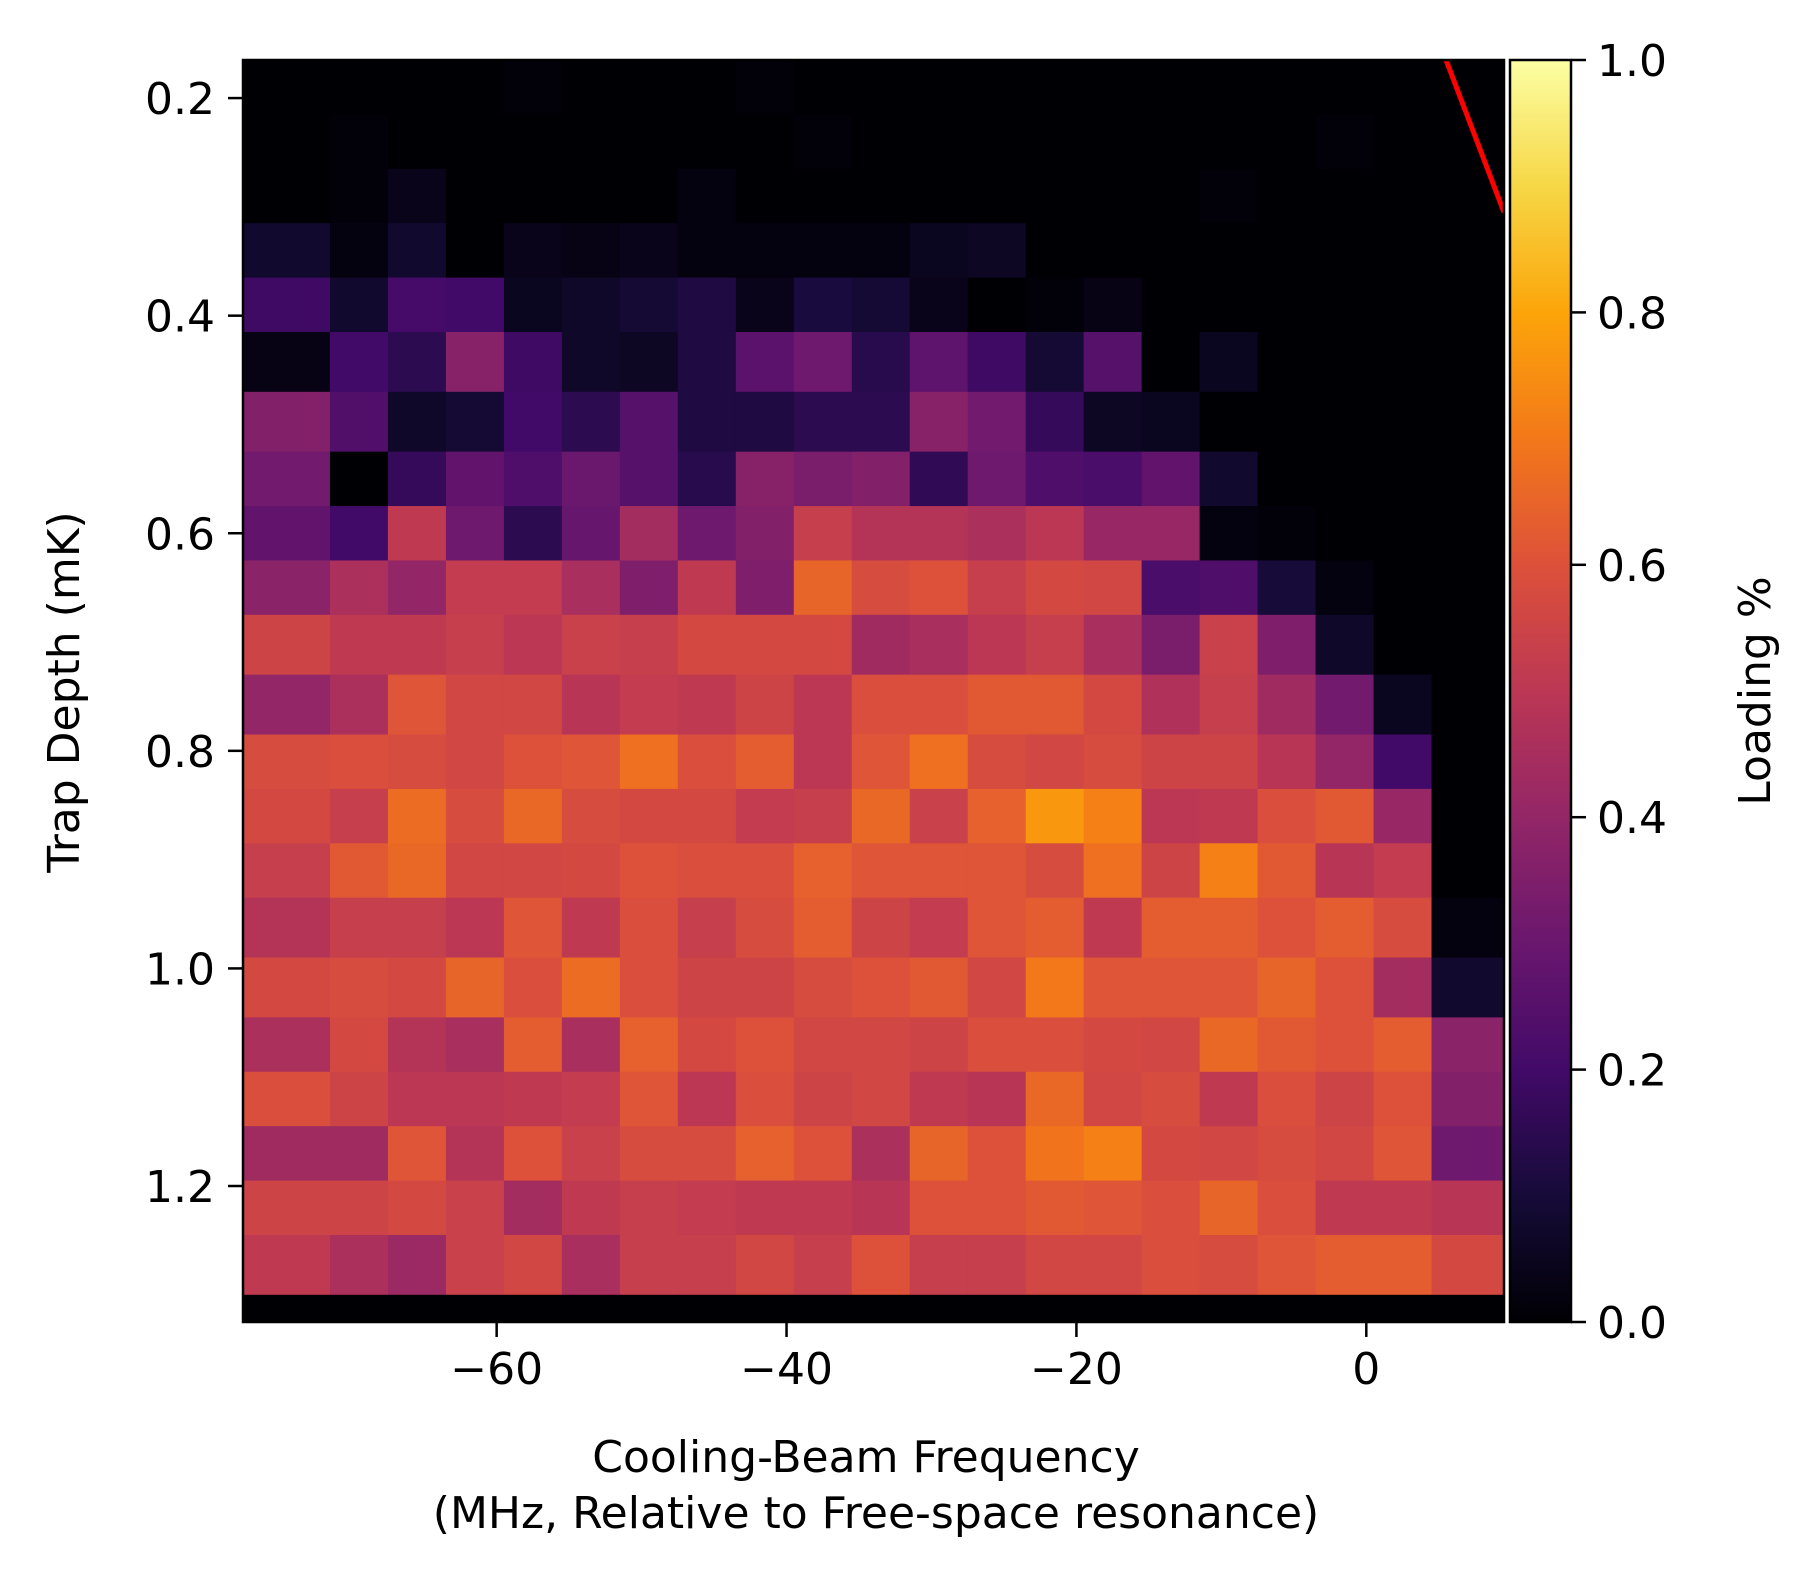 The height and width of the screenshot is (1587, 1804). I want to click on y-tick-label: 0.8, so click(180, 752).